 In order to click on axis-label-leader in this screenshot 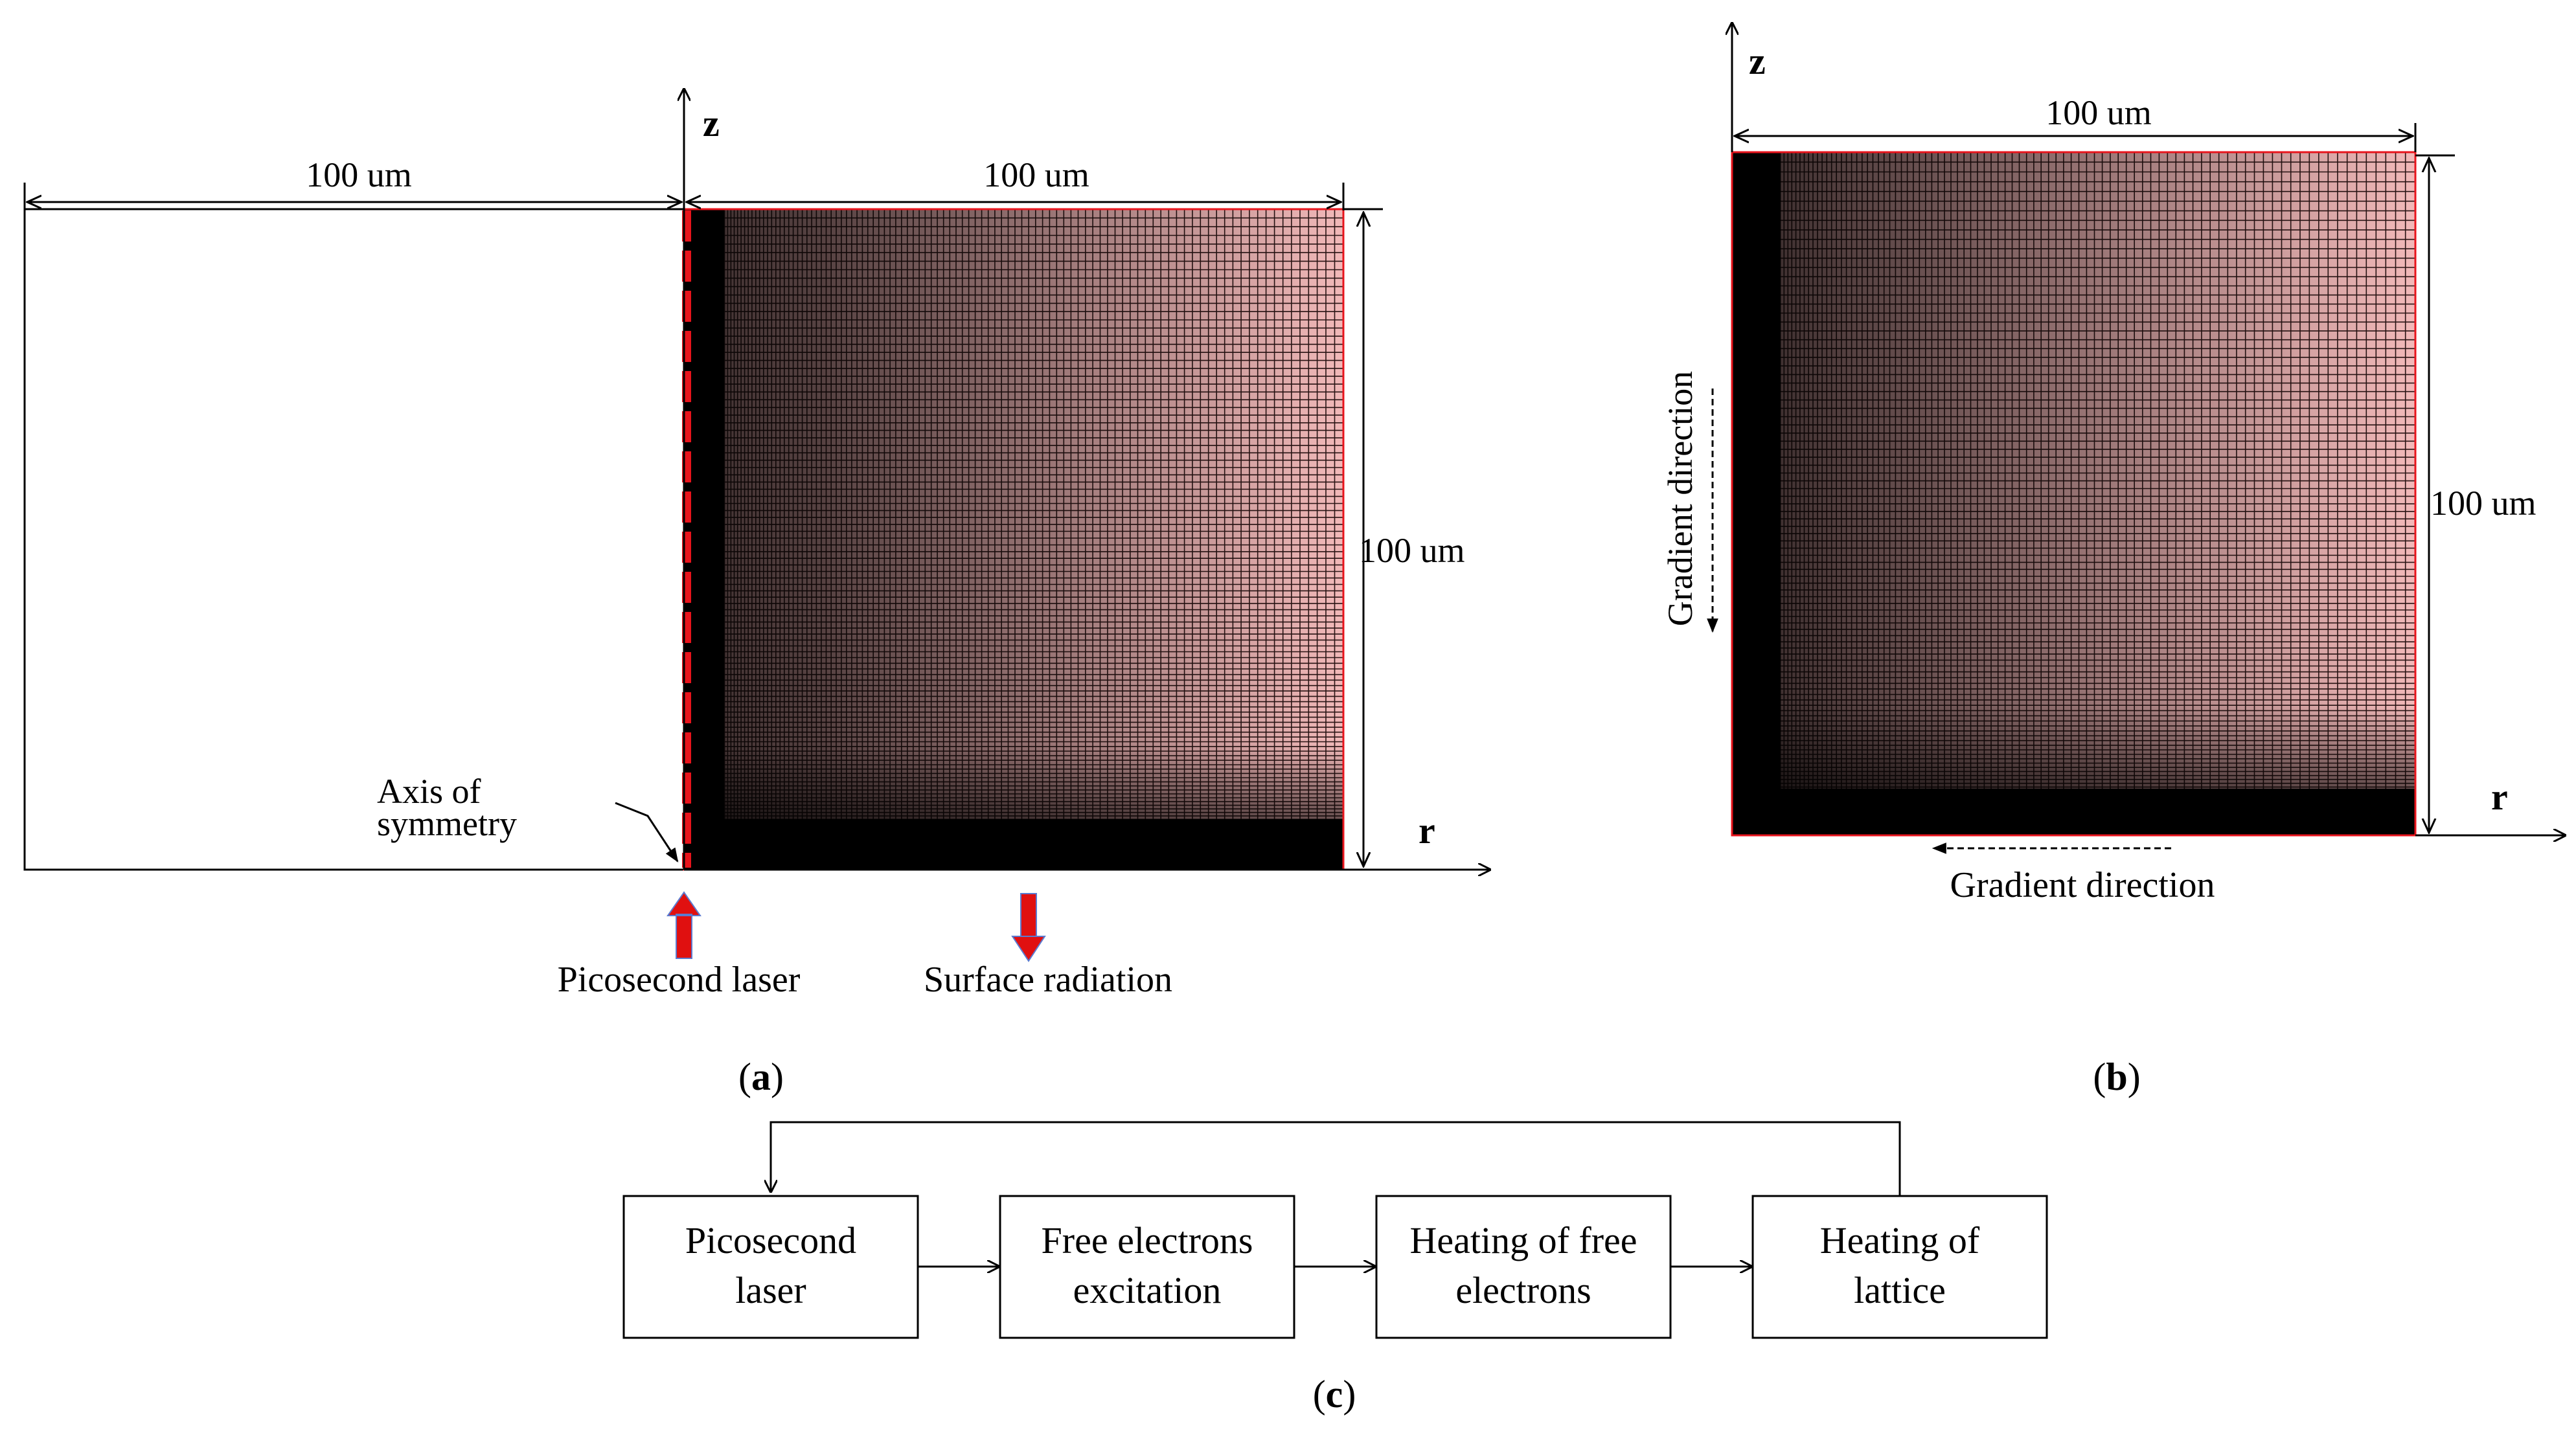, I will do `click(647, 832)`.